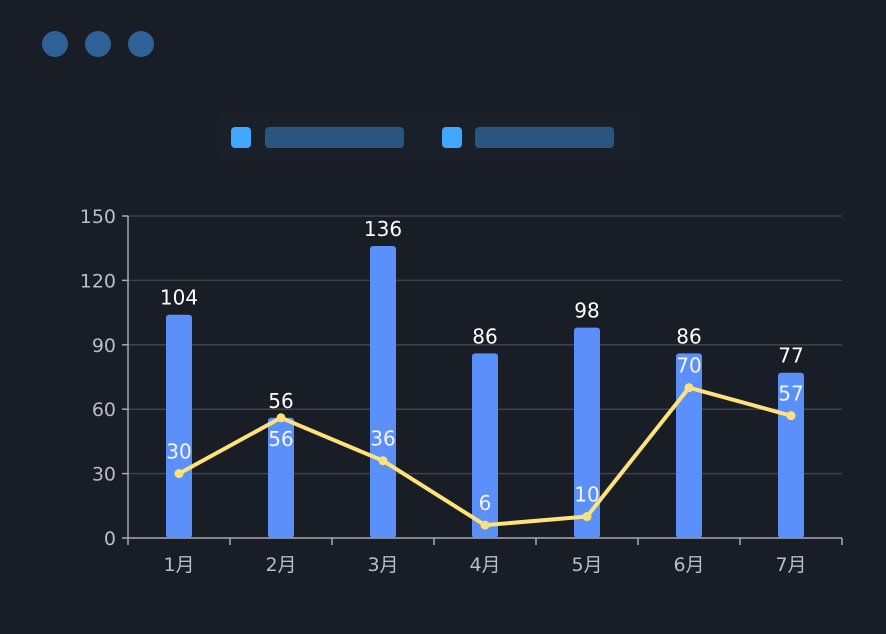 The width and height of the screenshot is (886, 634). I want to click on x-tick-label: 7月, so click(790, 565).